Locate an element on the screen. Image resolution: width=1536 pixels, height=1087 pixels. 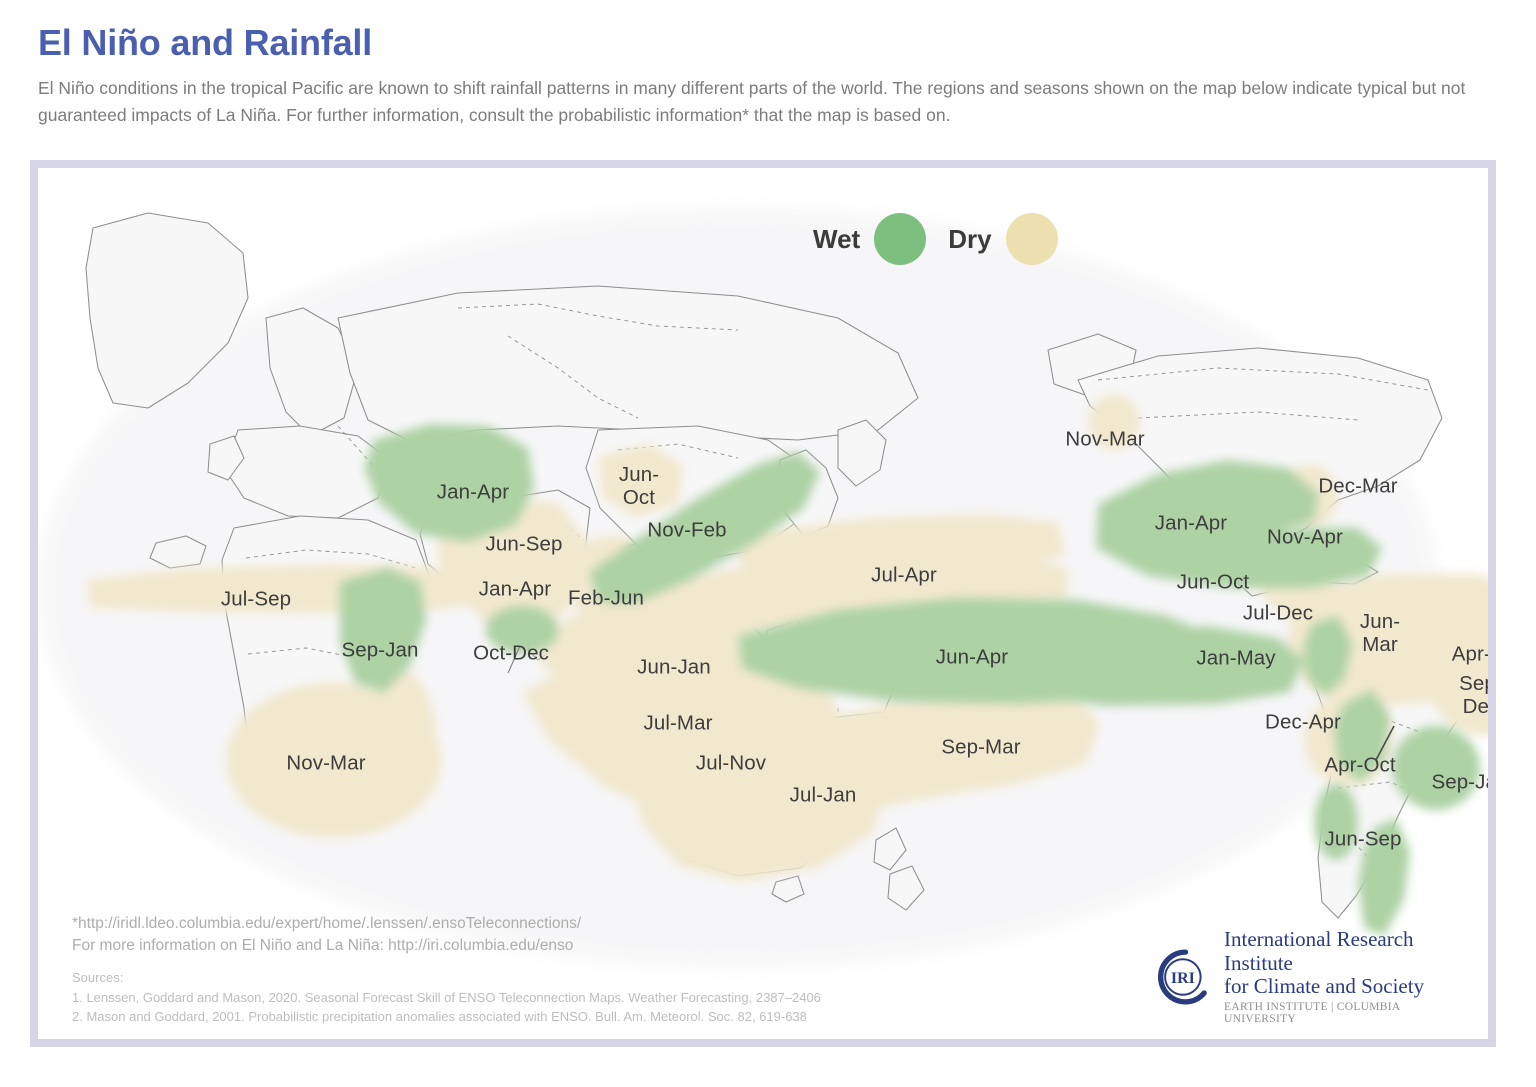
iri-logo-icon: IRI is located at coordinates (1182, 977).